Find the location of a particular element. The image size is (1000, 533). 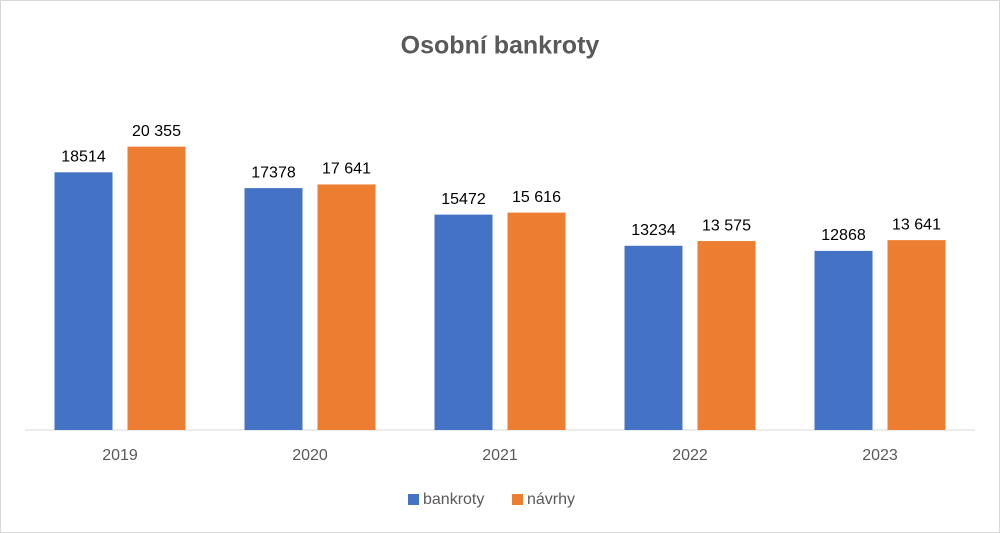

data-label: 12868 is located at coordinates (843, 235).